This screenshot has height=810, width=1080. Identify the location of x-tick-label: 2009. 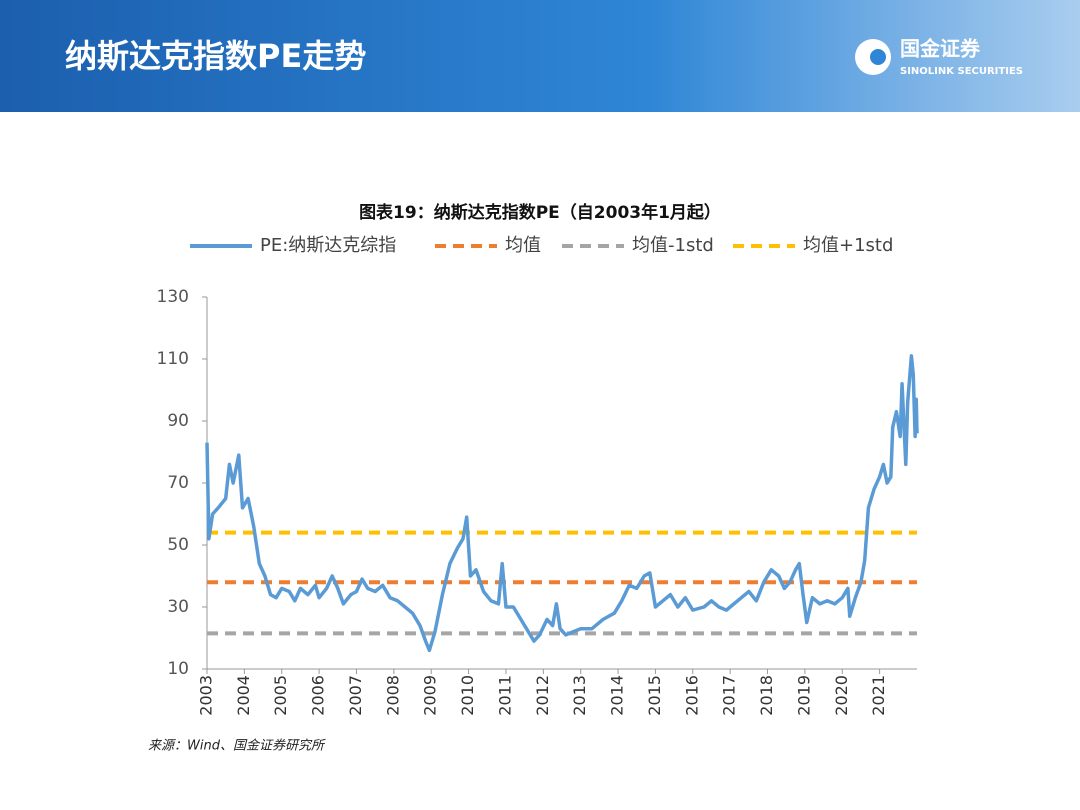
(430, 695).